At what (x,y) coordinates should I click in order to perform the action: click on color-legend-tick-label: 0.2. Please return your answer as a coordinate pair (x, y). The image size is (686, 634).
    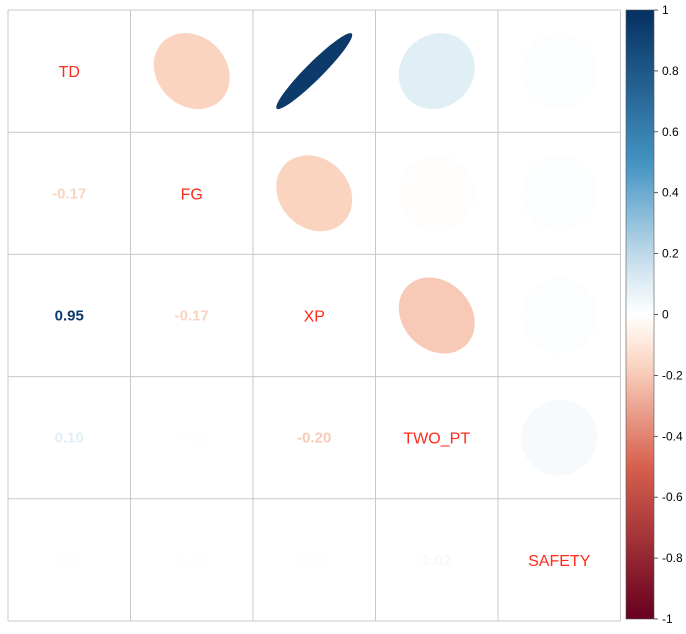
    Looking at the image, I should click on (670, 254).